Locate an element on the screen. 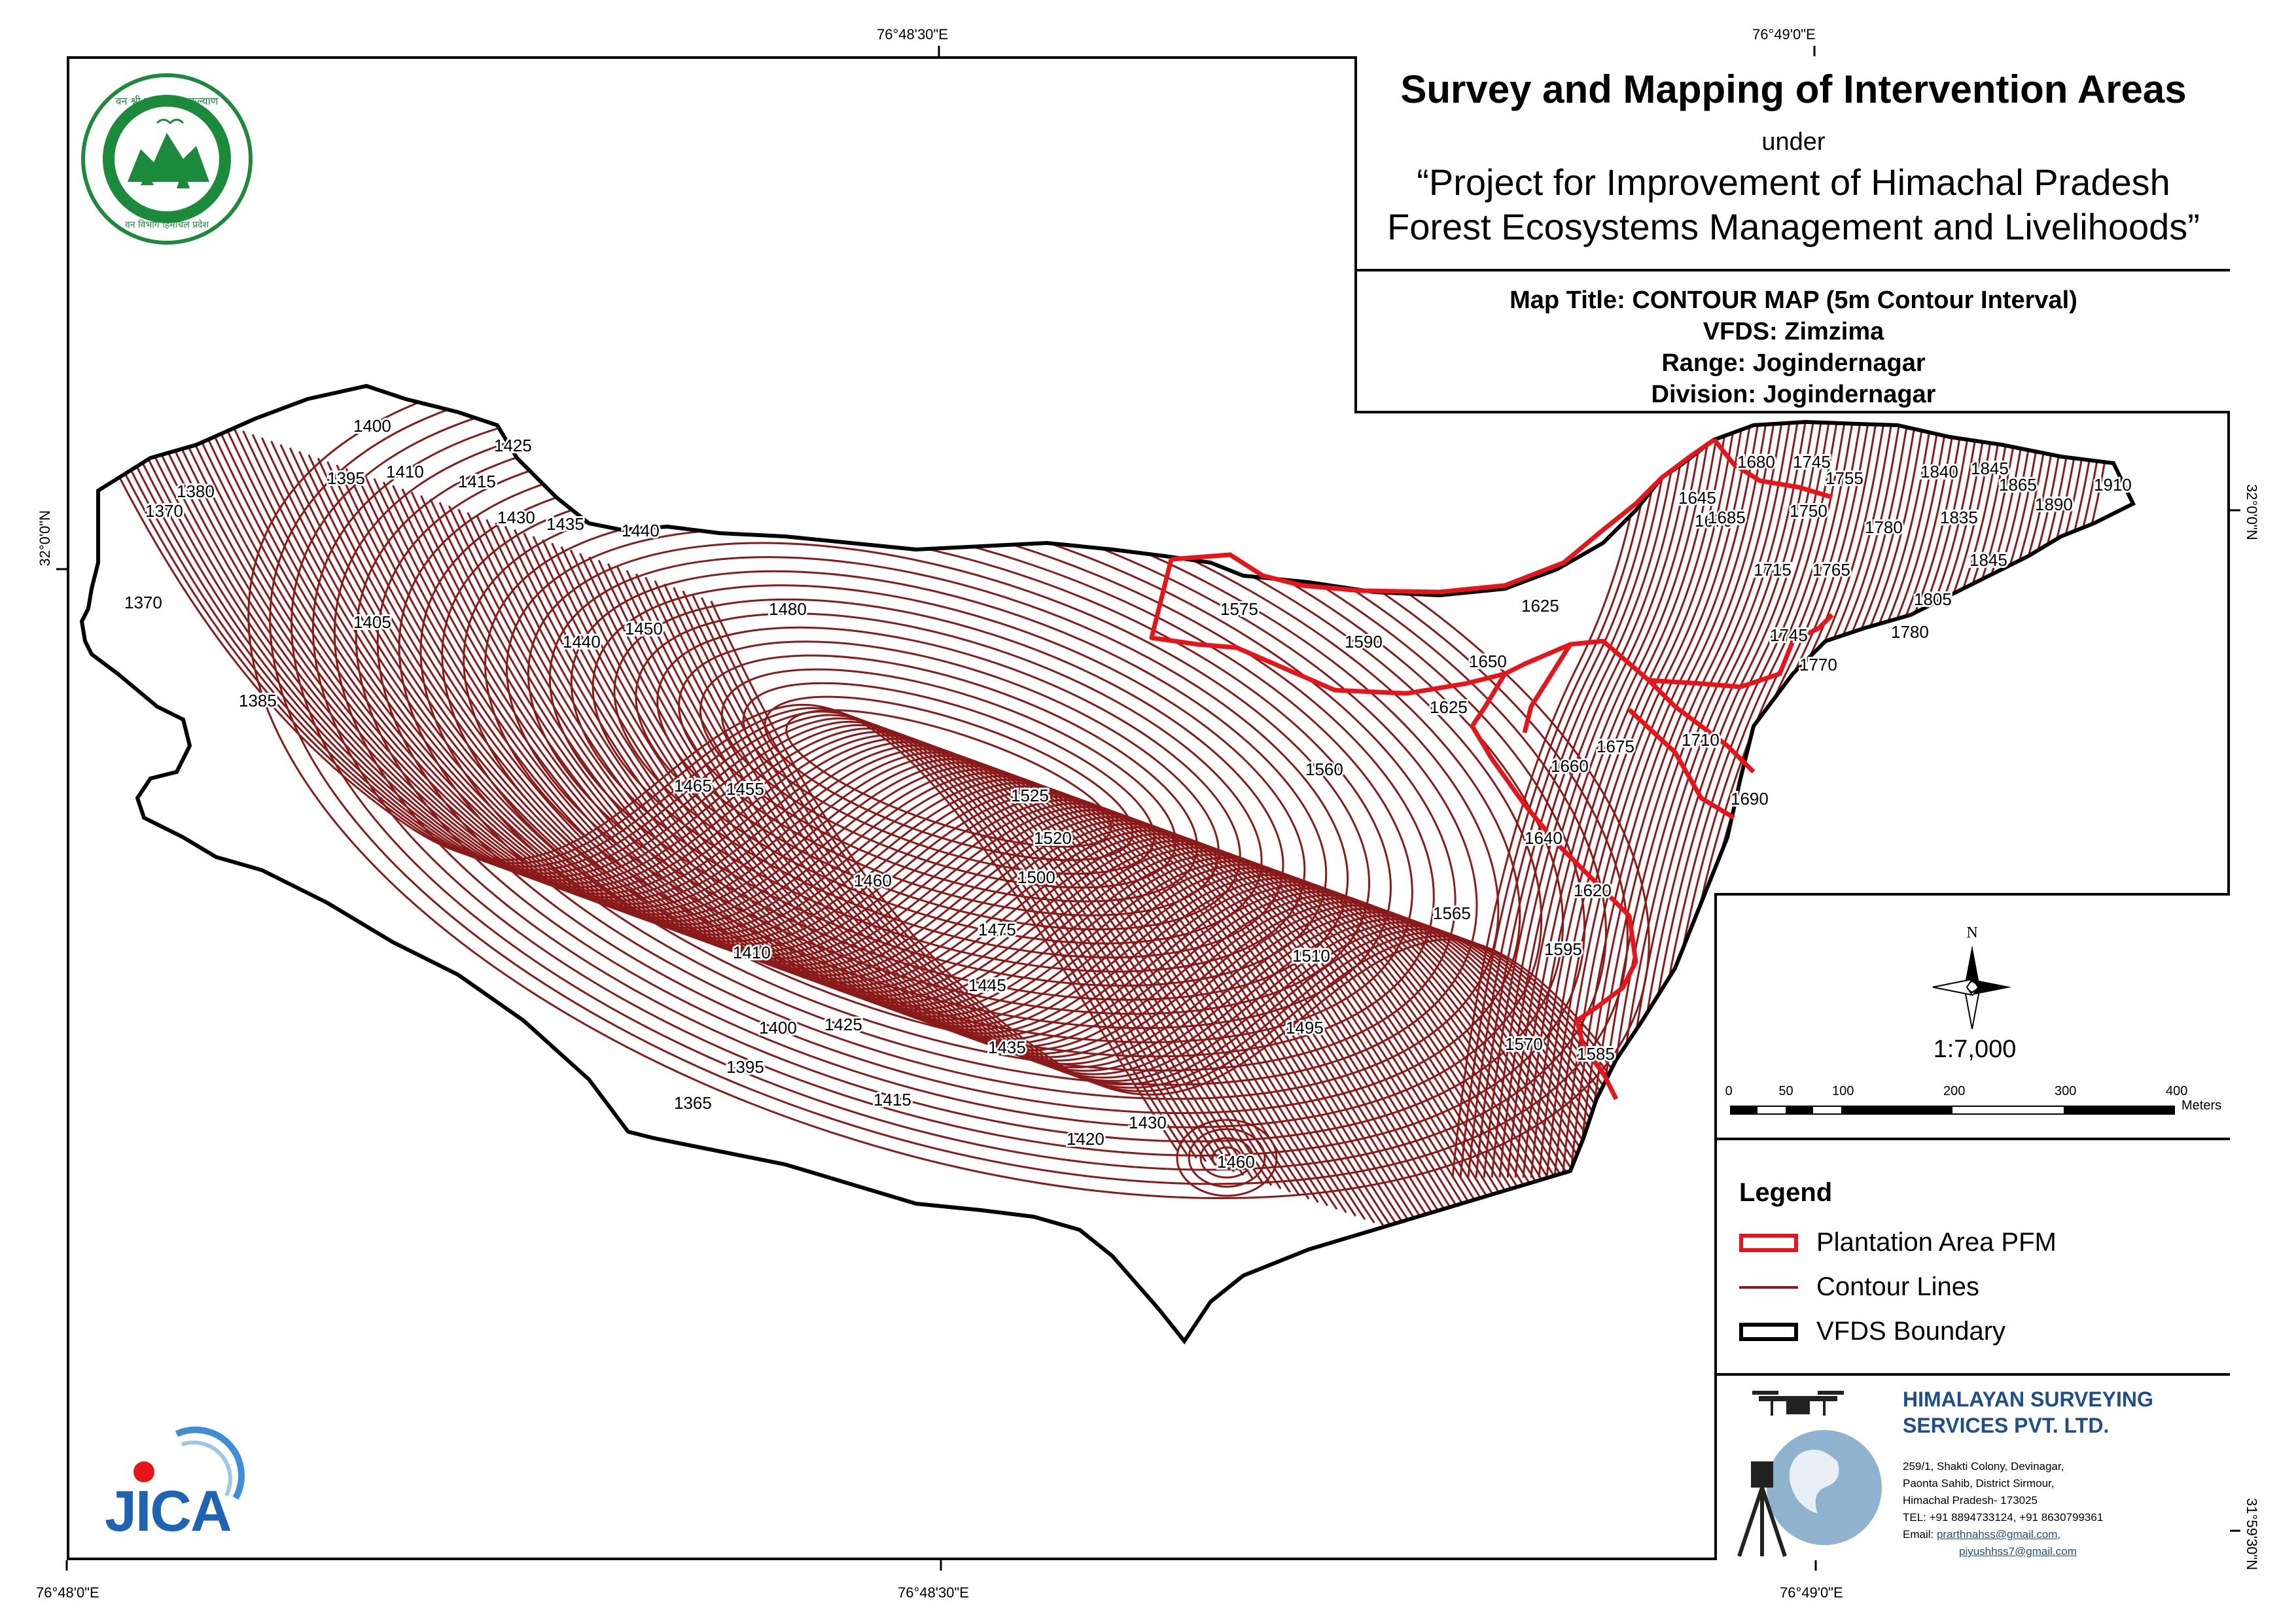 This screenshot has height=1623, width=2296. contour-label: 1510 is located at coordinates (1311, 956).